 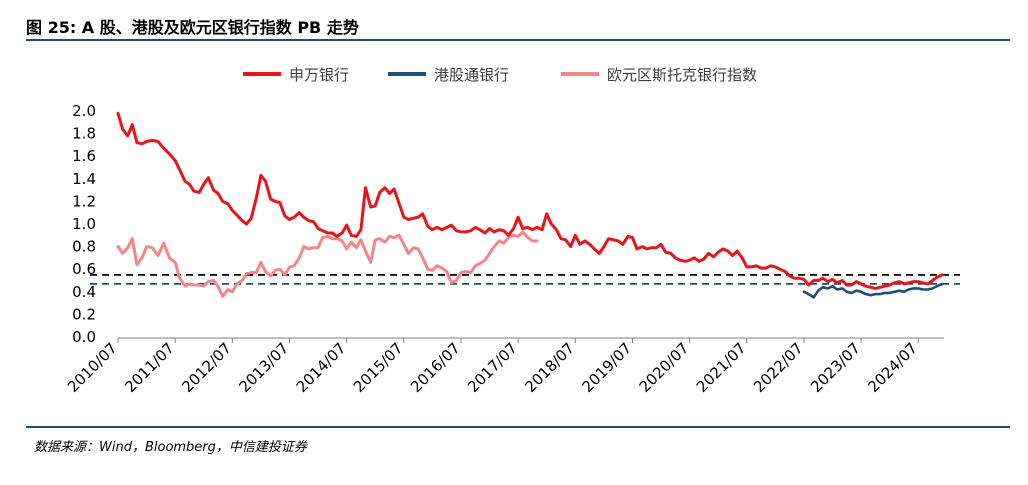 What do you see at coordinates (84, 292) in the screenshot?
I see `y-tick-label: 0.4` at bounding box center [84, 292].